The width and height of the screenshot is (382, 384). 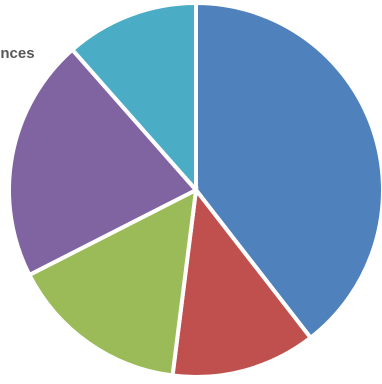 I want to click on slice-label-partial: ences, so click(x=17, y=53).